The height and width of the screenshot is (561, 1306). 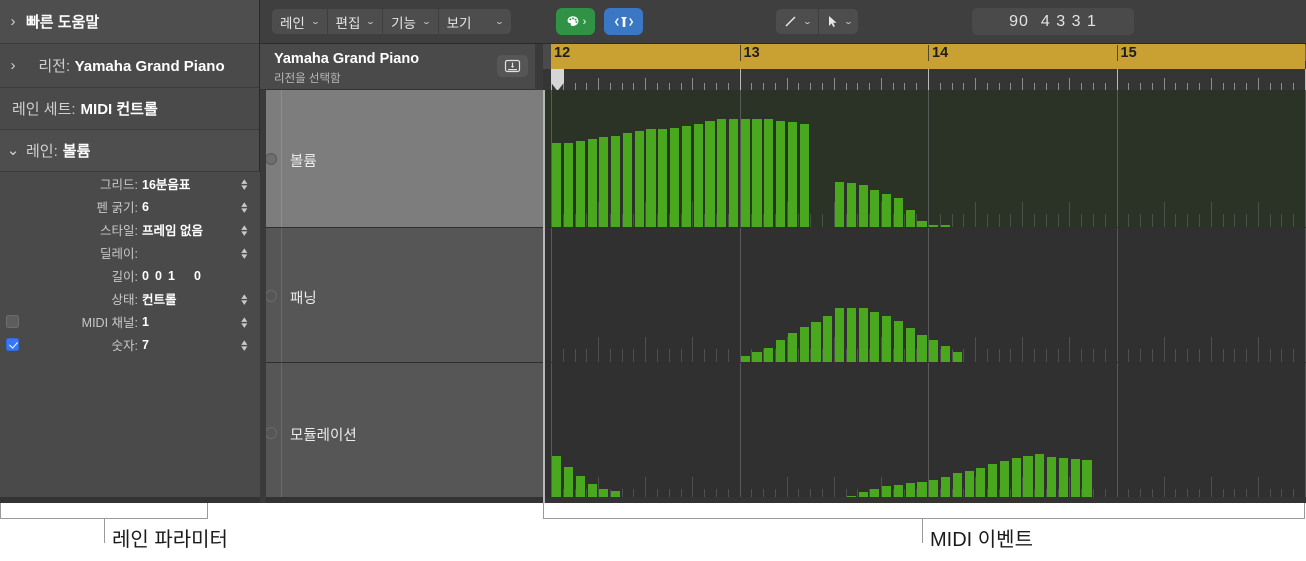 What do you see at coordinates (512, 66) in the screenshot?
I see `region-collapse-button` at bounding box center [512, 66].